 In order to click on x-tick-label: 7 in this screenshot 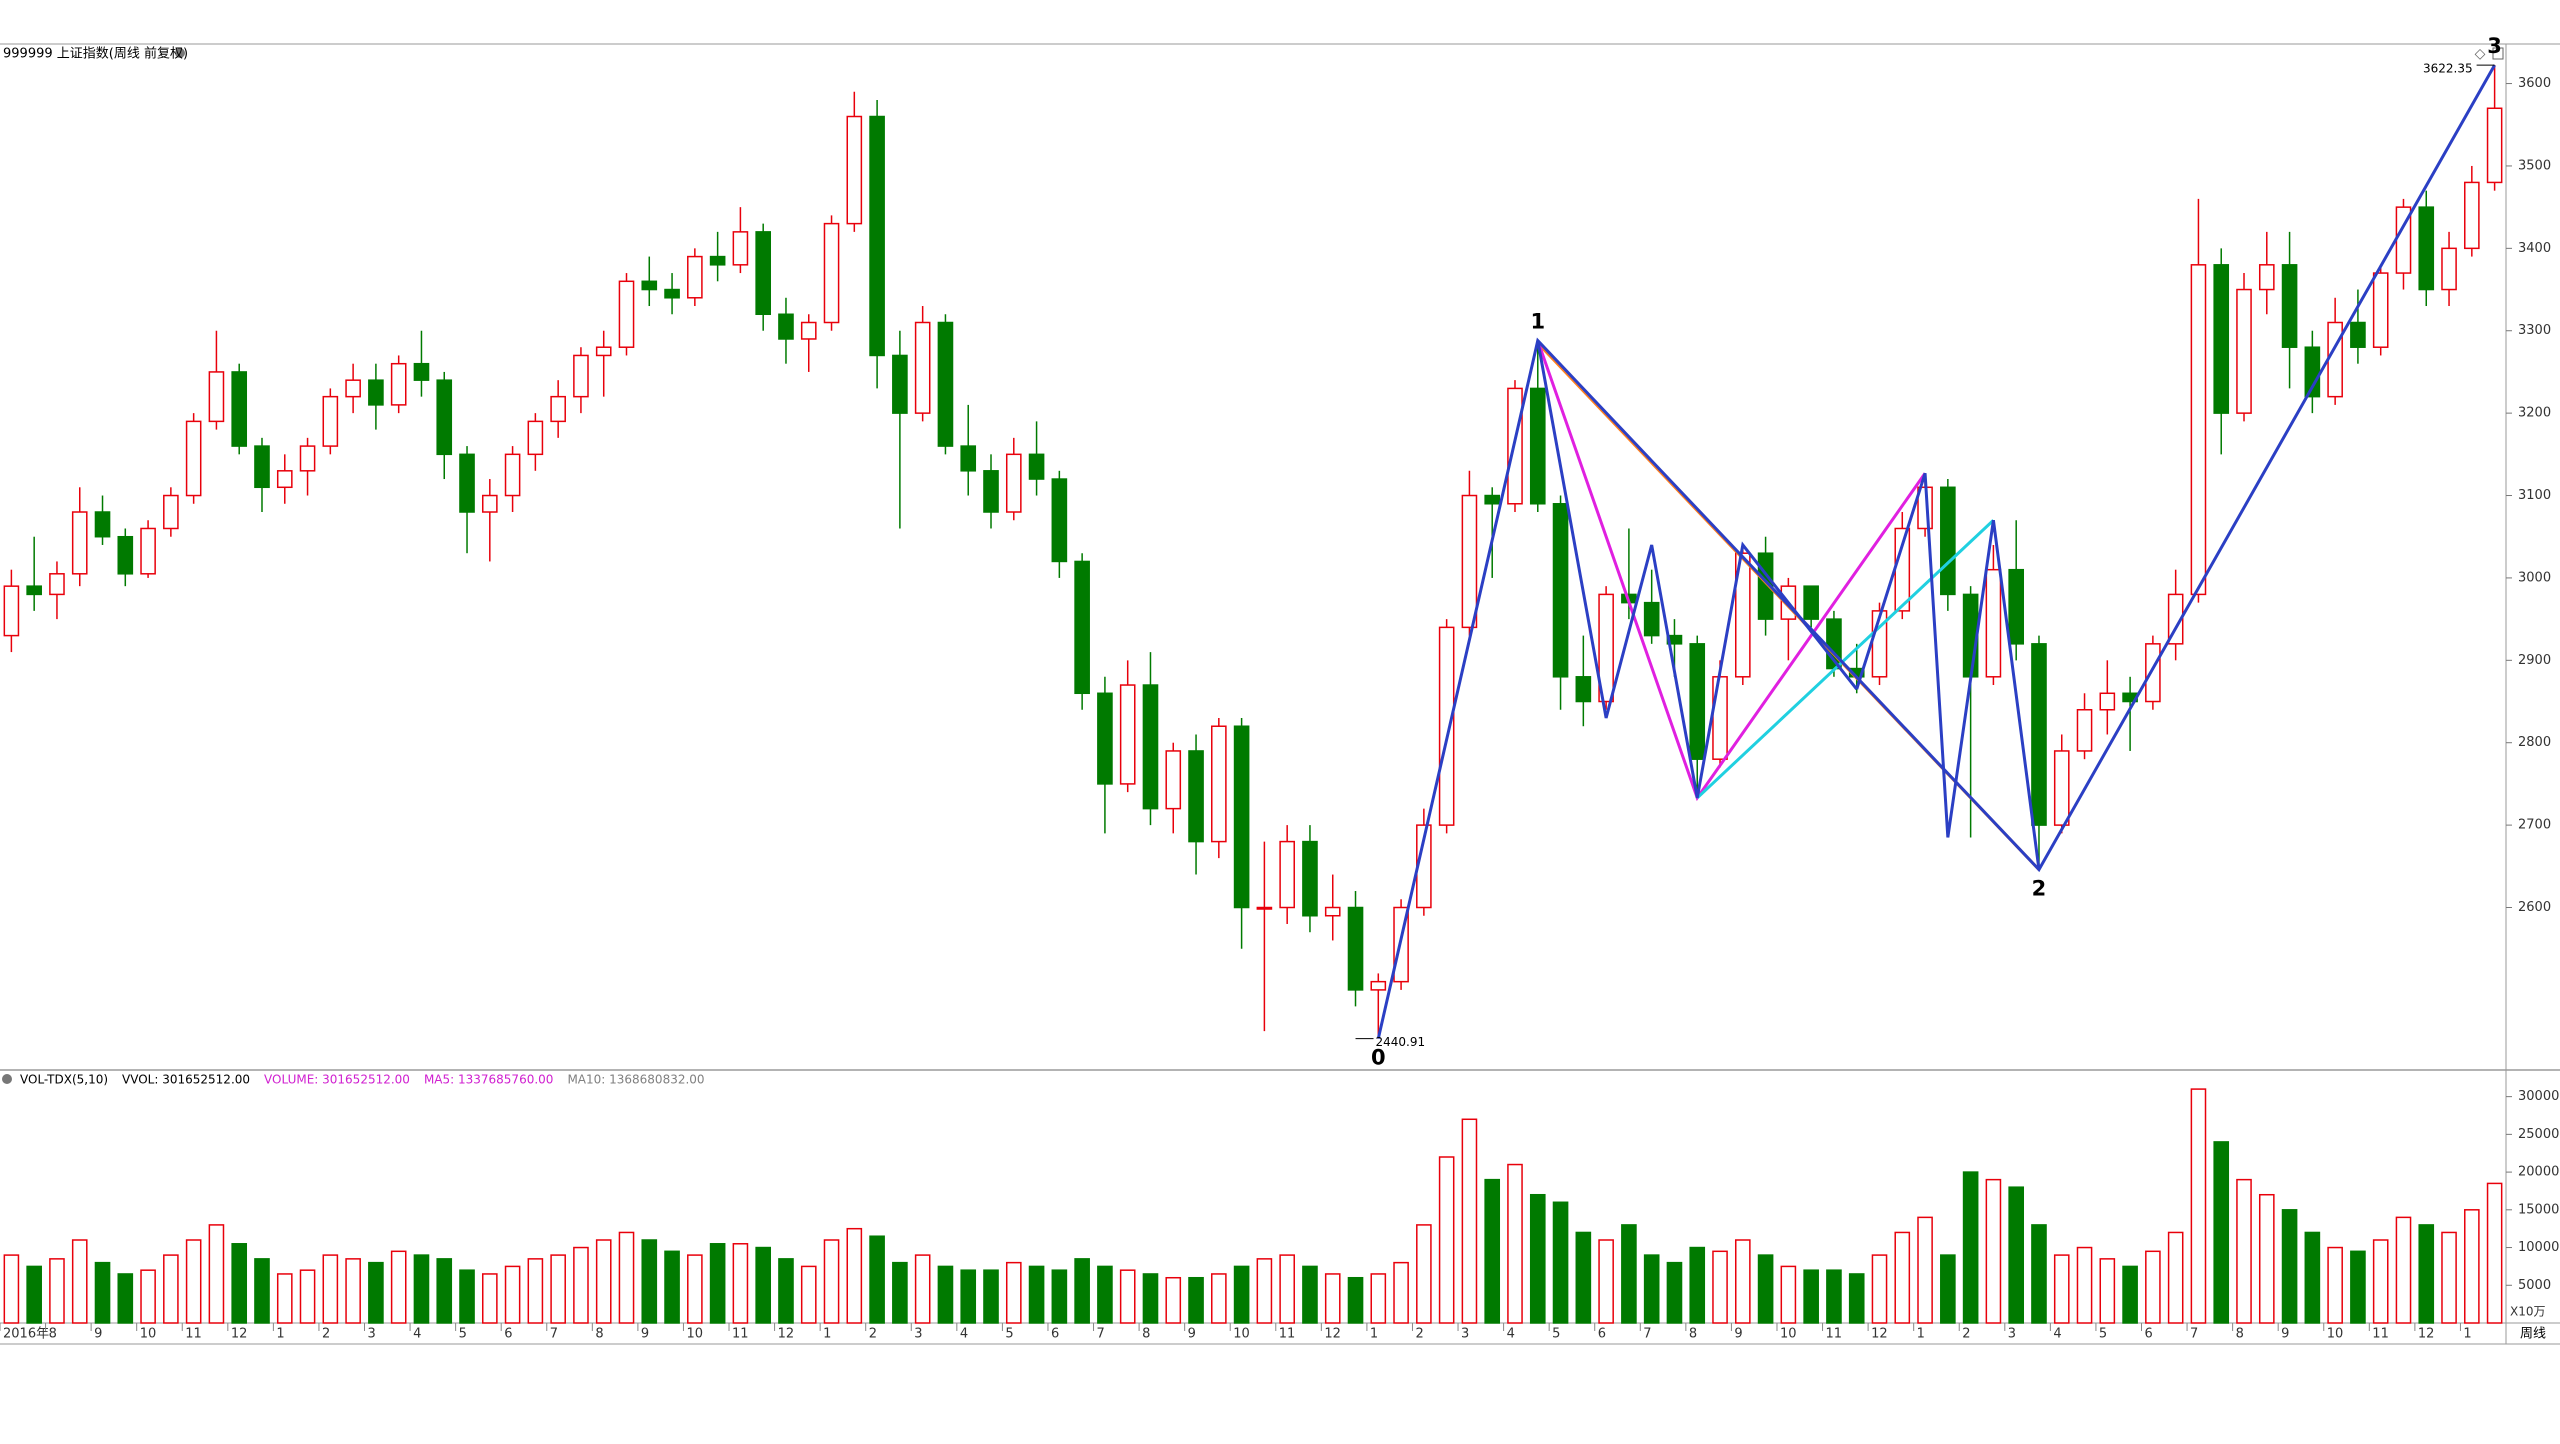, I will do `click(1101, 1334)`.